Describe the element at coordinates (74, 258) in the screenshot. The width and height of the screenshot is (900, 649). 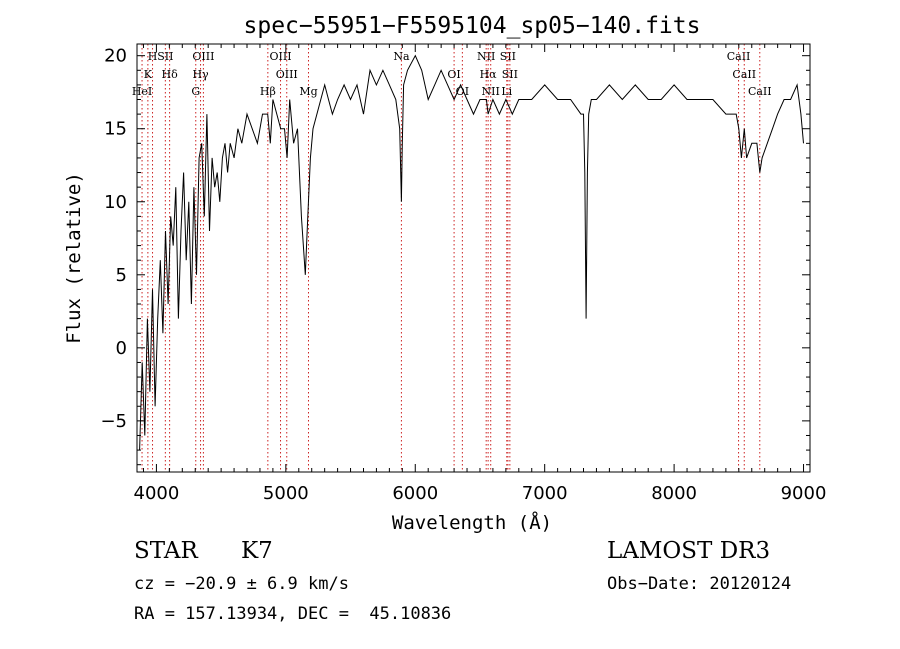
I see `y-axis-label: Flux (relative)` at that location.